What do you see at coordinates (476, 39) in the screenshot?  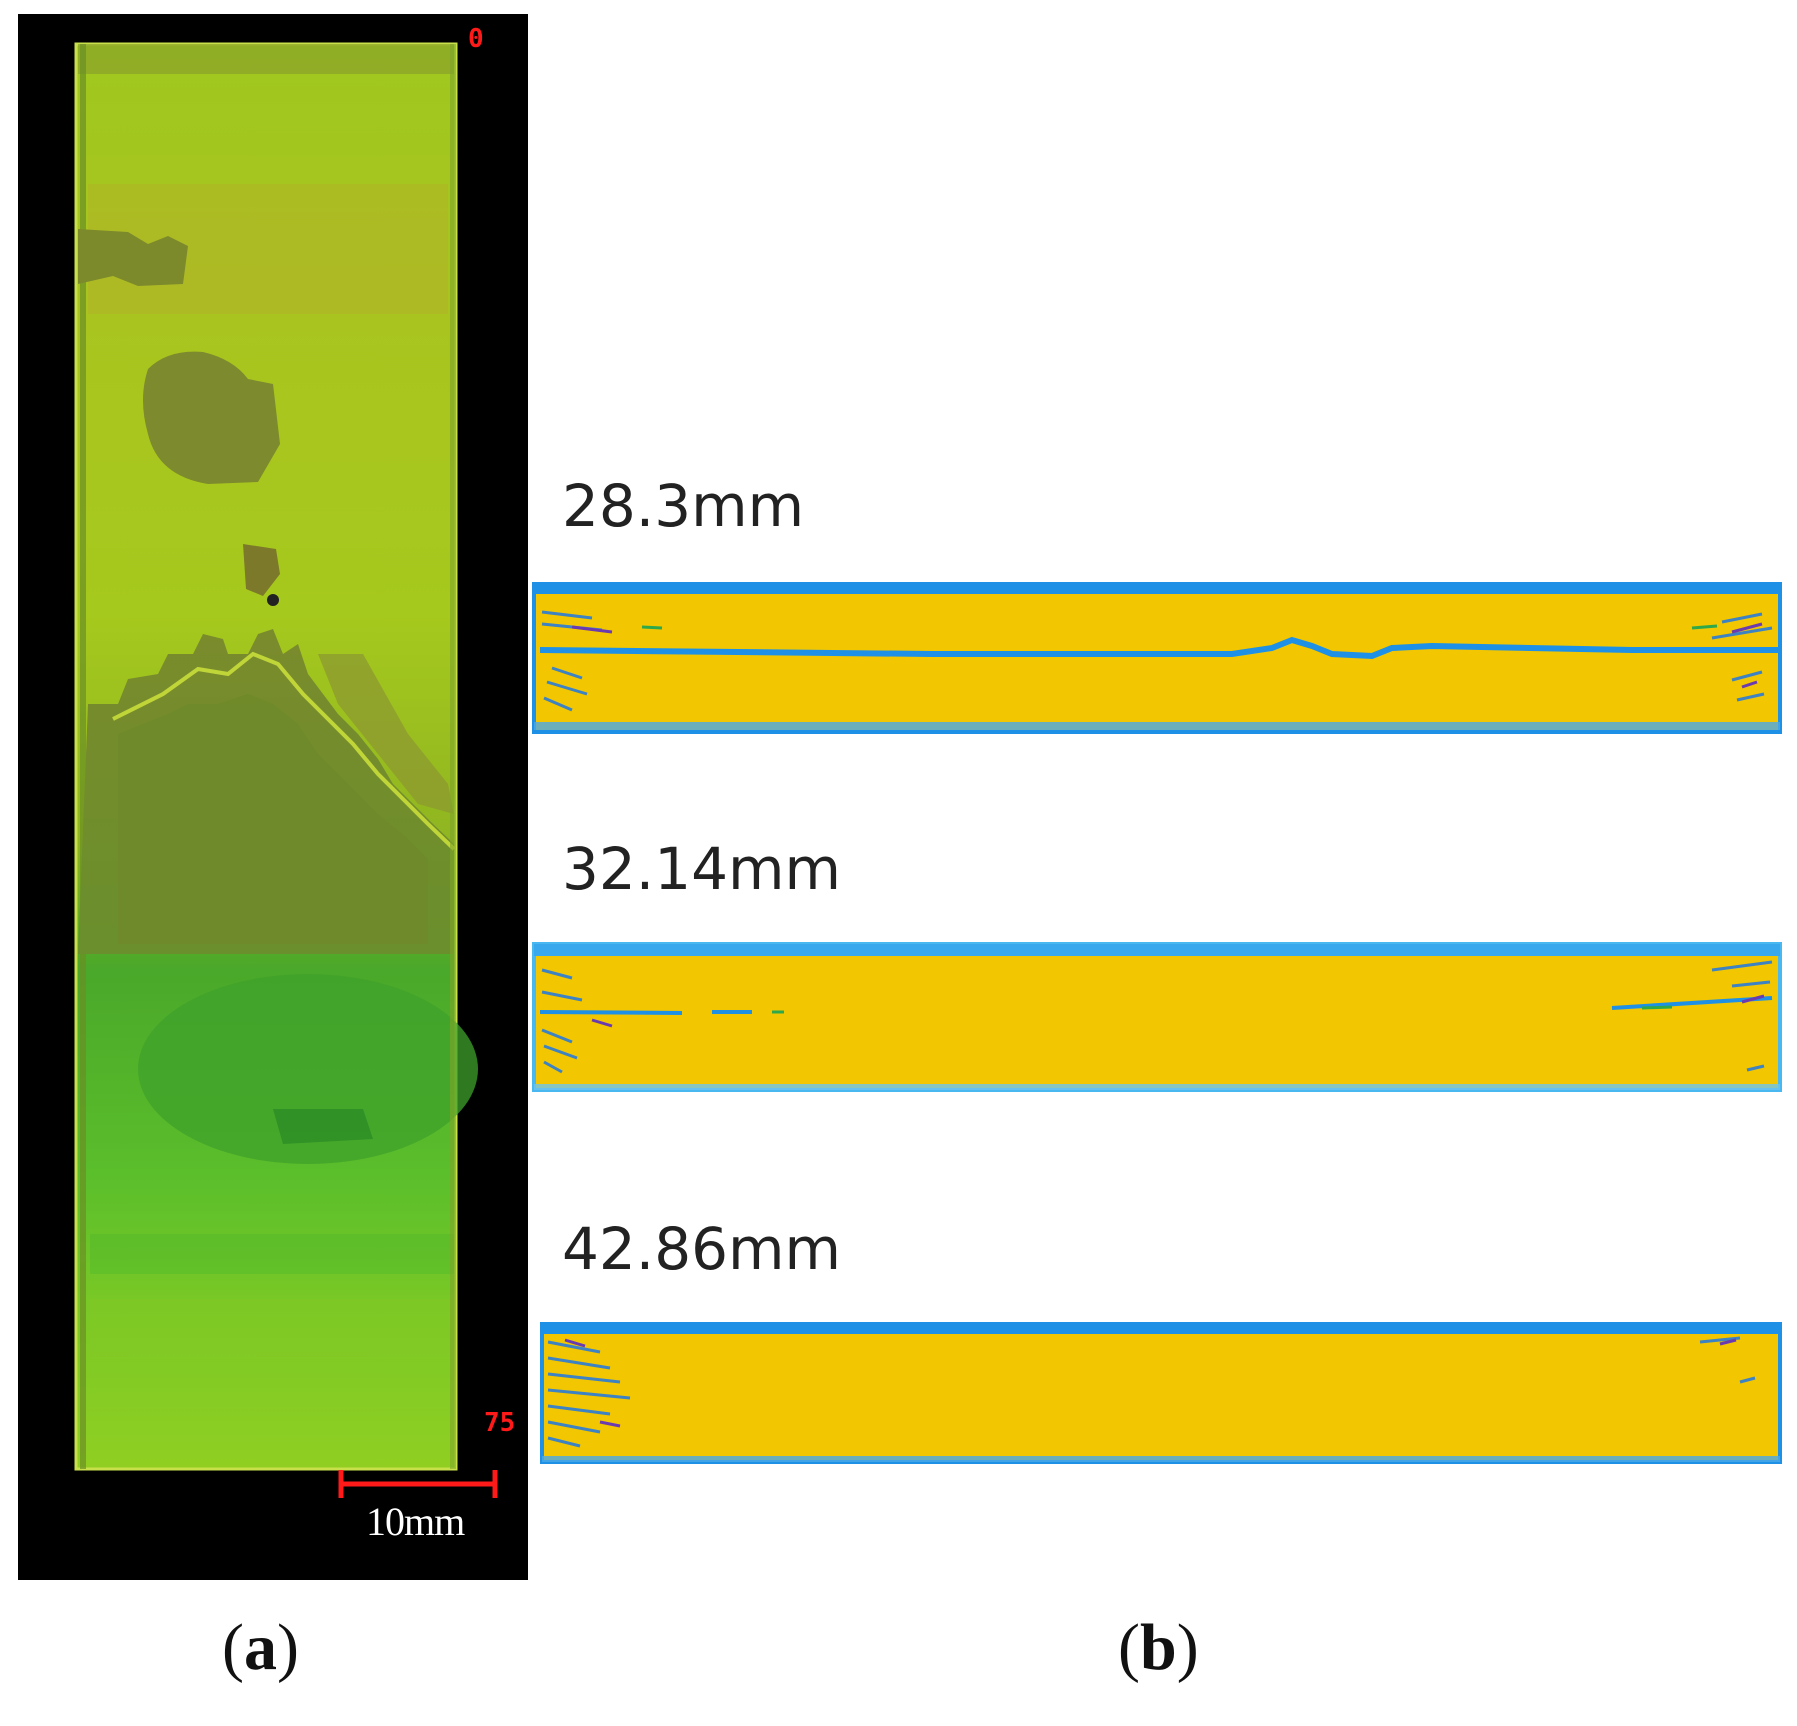 I see `scan-start-label: 0` at bounding box center [476, 39].